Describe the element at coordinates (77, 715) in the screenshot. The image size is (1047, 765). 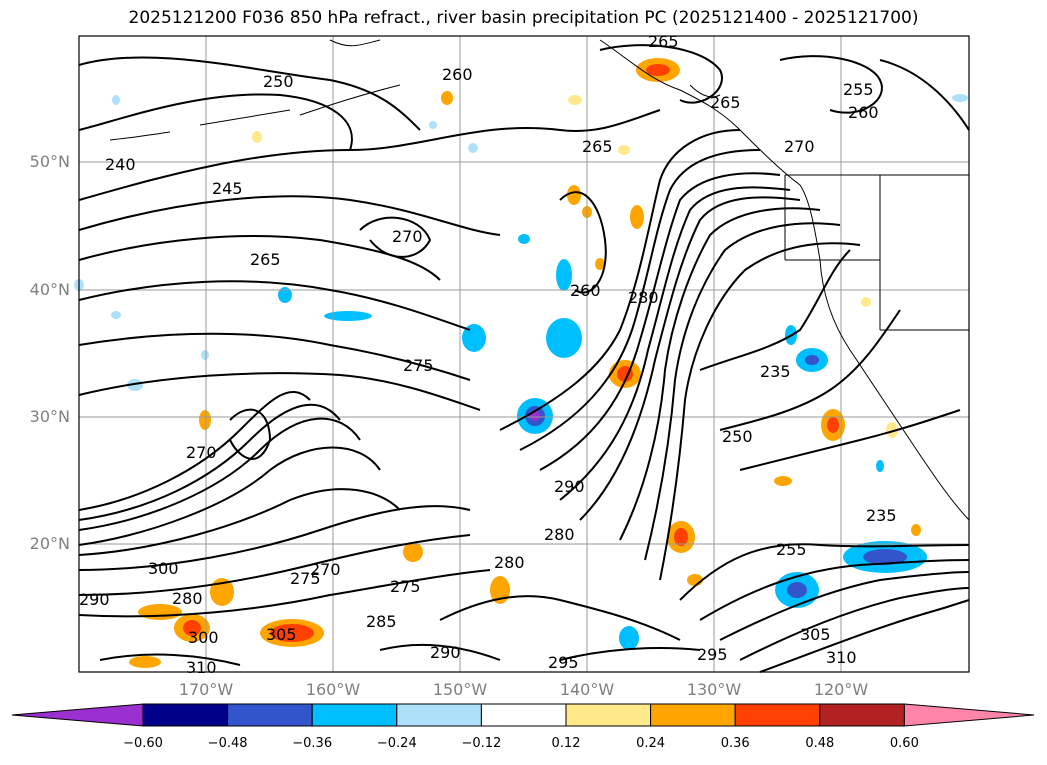
I see `colorbar-extend-min` at that location.